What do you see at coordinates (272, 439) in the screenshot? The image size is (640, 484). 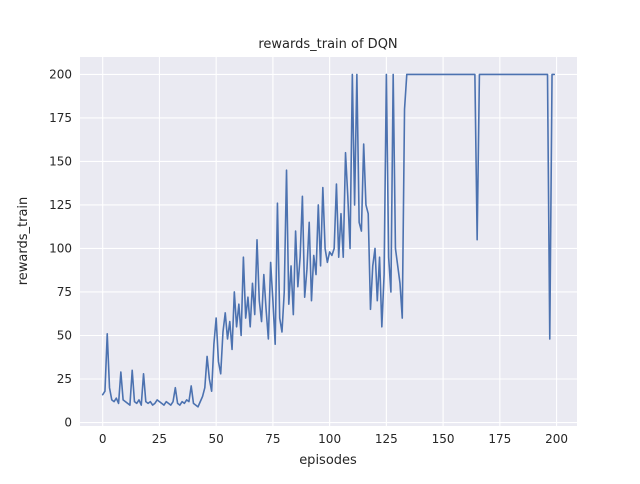 I see `x-tick-label: 75` at bounding box center [272, 439].